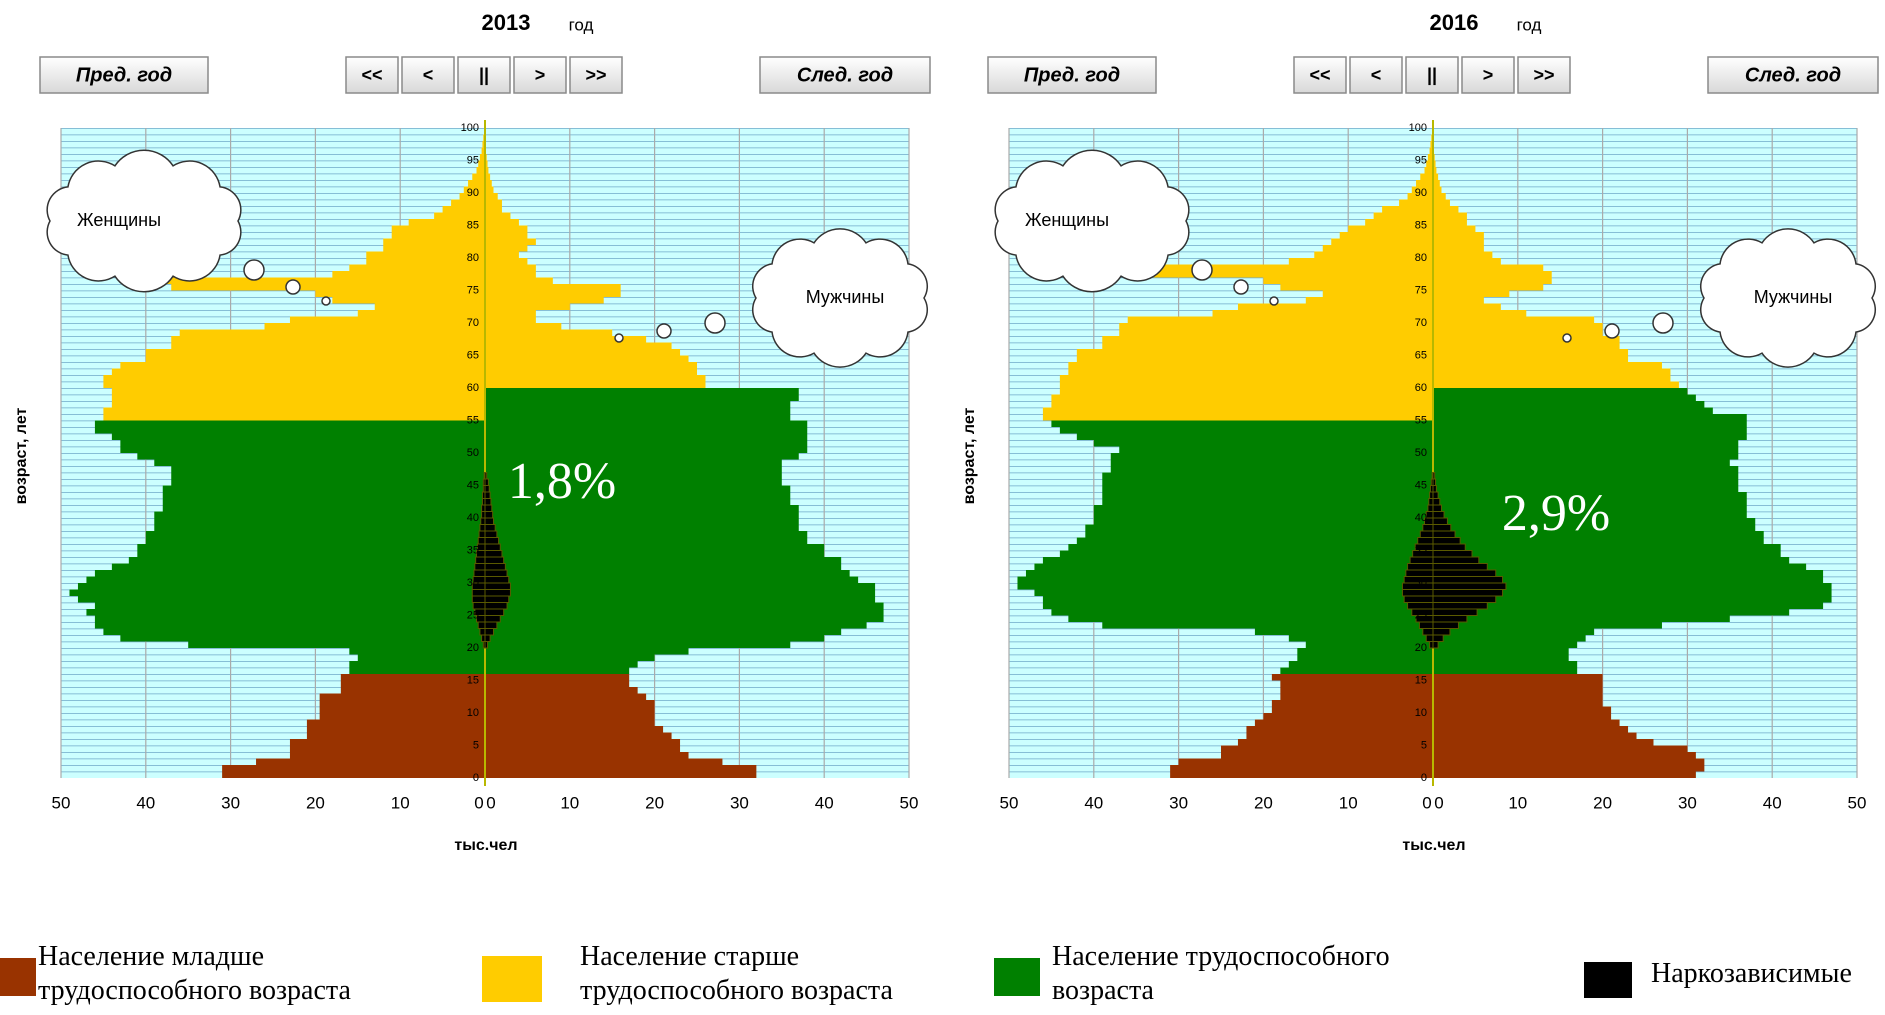  I want to click on cloud, so click(1092, 221).